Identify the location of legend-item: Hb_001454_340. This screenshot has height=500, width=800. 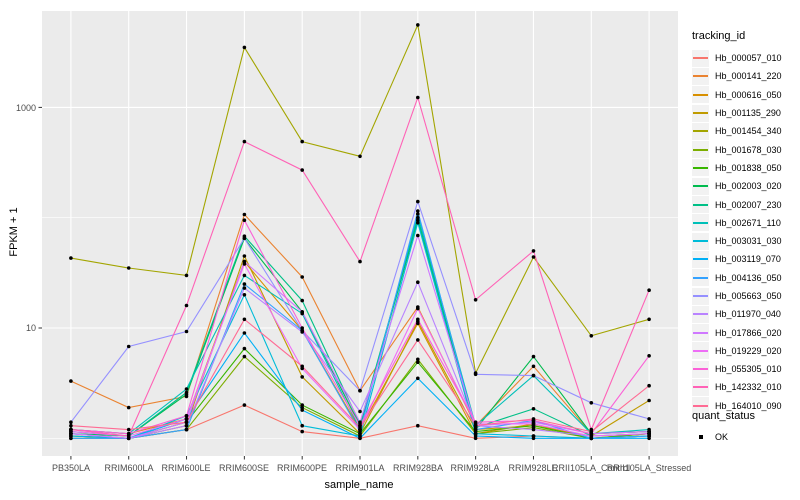
(745, 131).